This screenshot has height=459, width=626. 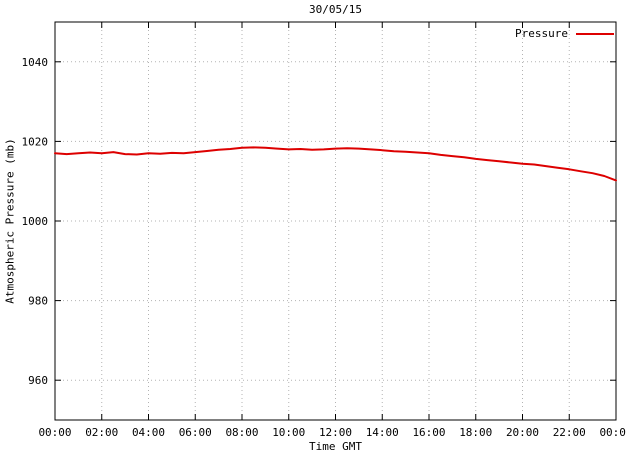 What do you see at coordinates (101, 432) in the screenshot?
I see `x-tick-label: 02:00` at bounding box center [101, 432].